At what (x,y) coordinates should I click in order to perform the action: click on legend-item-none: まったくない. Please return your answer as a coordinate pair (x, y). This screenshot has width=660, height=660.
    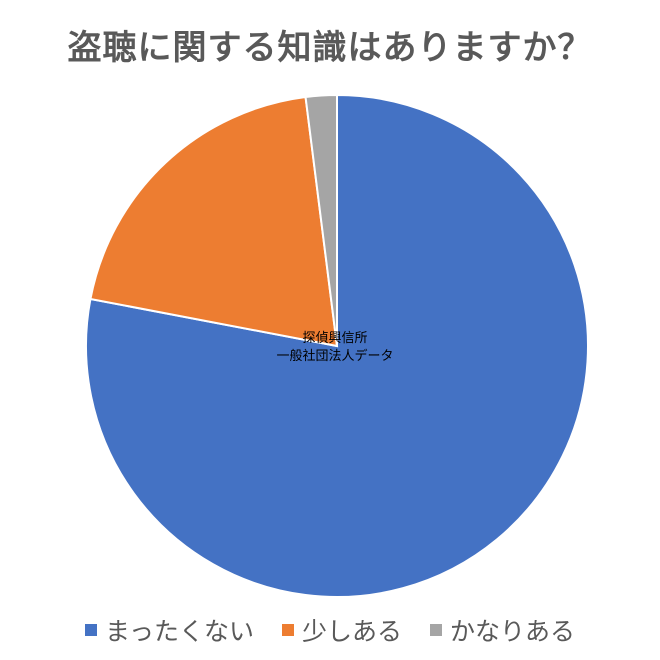
    Looking at the image, I should click on (169, 630).